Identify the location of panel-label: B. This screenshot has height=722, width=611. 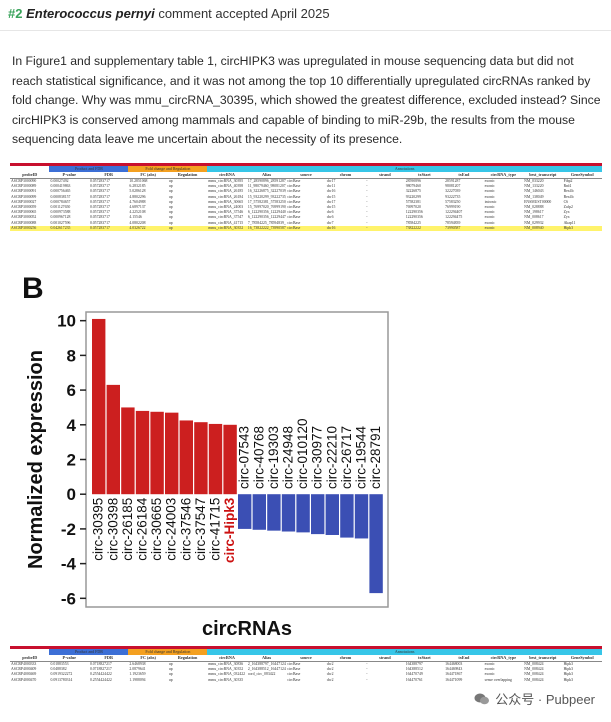
(33, 288).